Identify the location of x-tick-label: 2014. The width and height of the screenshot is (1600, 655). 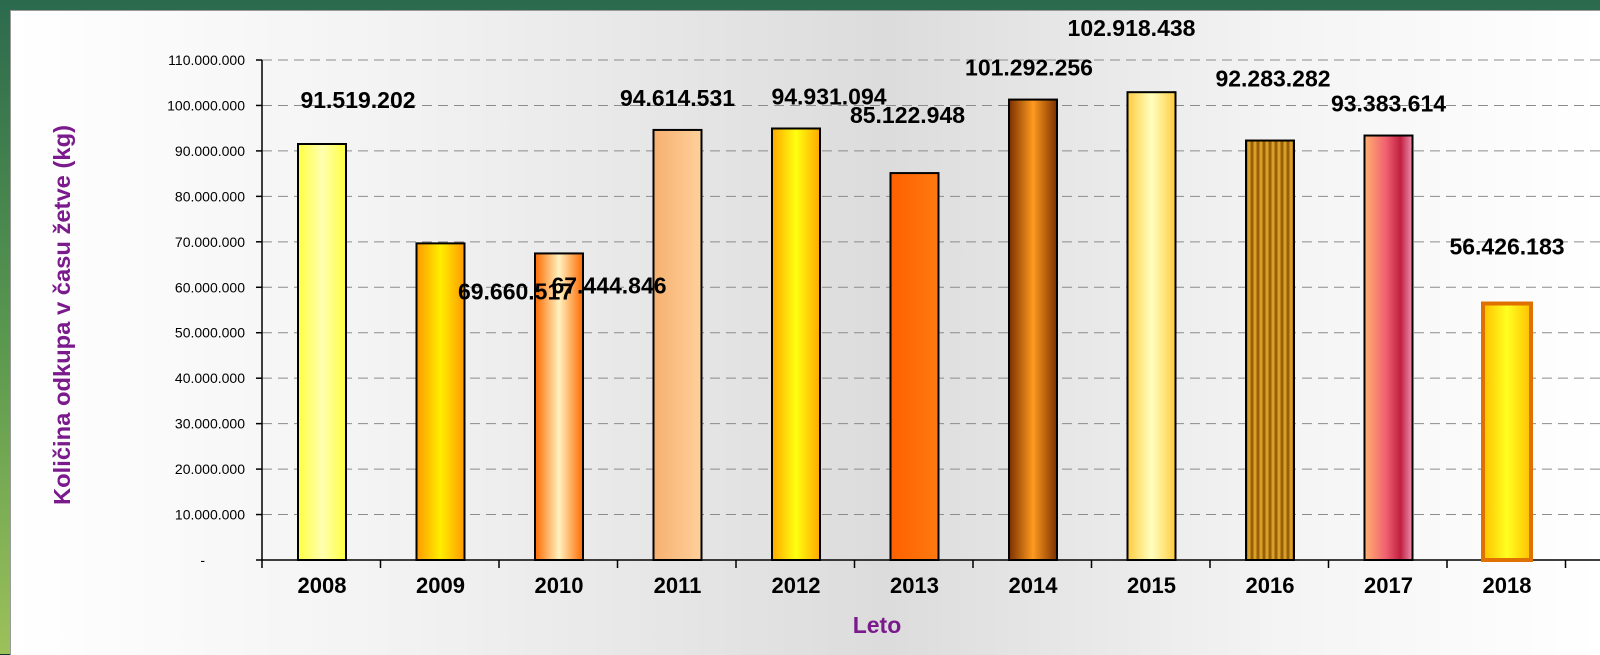
(1034, 585).